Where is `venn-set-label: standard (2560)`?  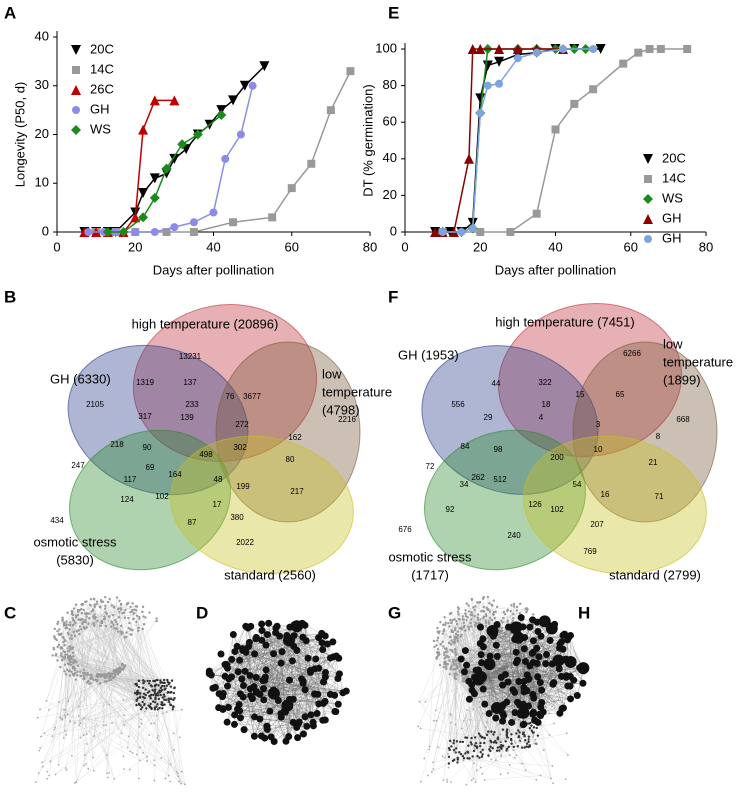
venn-set-label: standard (2560) is located at coordinates (270, 574).